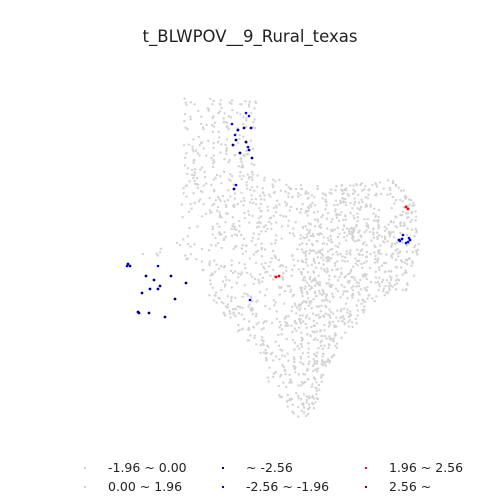 The image size is (500, 500). I want to click on hot-spot-points-layer, so click(342, 242).